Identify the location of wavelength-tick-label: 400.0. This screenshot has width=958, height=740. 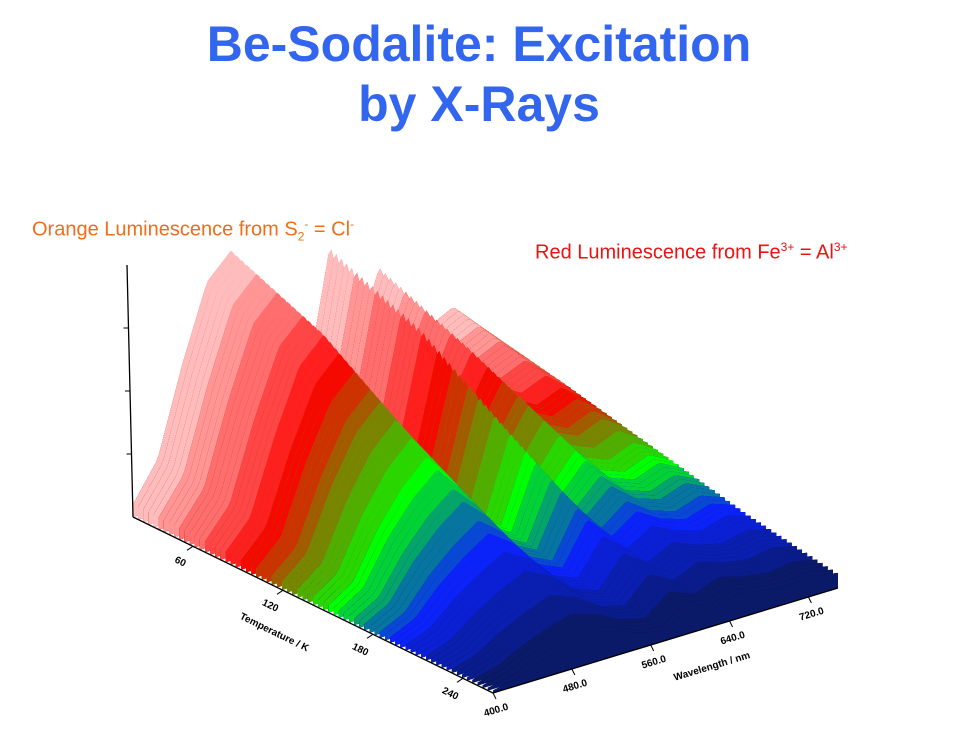
(497, 711).